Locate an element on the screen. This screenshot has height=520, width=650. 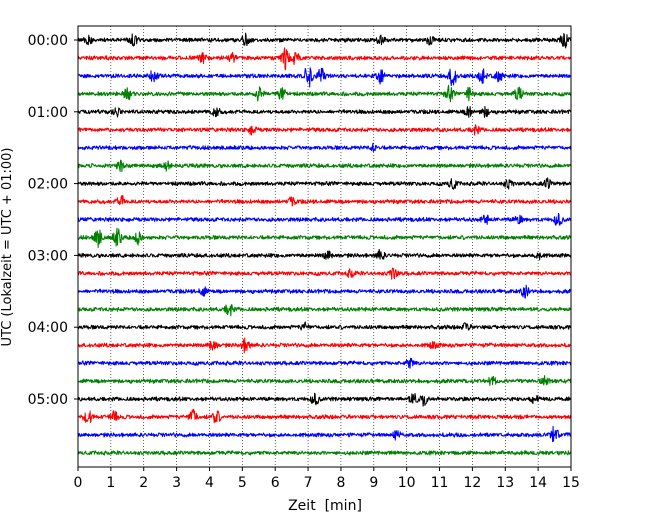
x-tick-label: 12 is located at coordinates (472, 483).